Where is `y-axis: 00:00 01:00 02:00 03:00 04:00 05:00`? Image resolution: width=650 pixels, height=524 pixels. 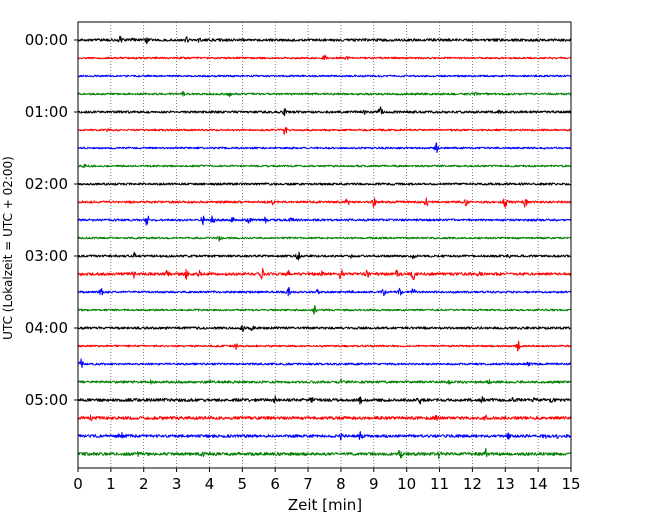
y-axis: 00:00 01:00 02:00 03:00 04:00 05:00 is located at coordinates (51, 220).